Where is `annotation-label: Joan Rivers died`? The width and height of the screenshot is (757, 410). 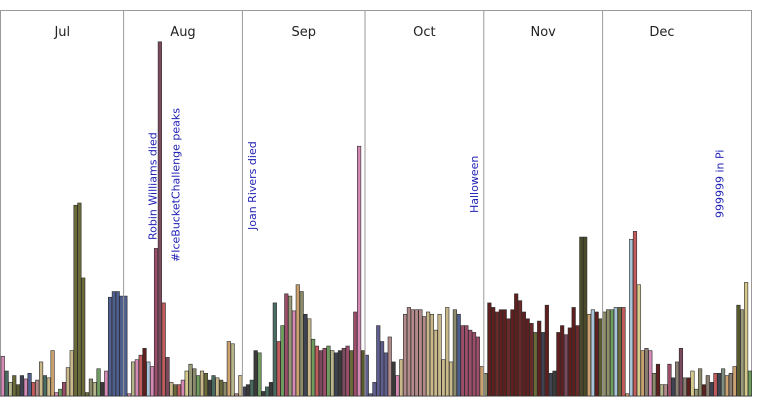 annotation-label: Joan Rivers died is located at coordinates (252, 186).